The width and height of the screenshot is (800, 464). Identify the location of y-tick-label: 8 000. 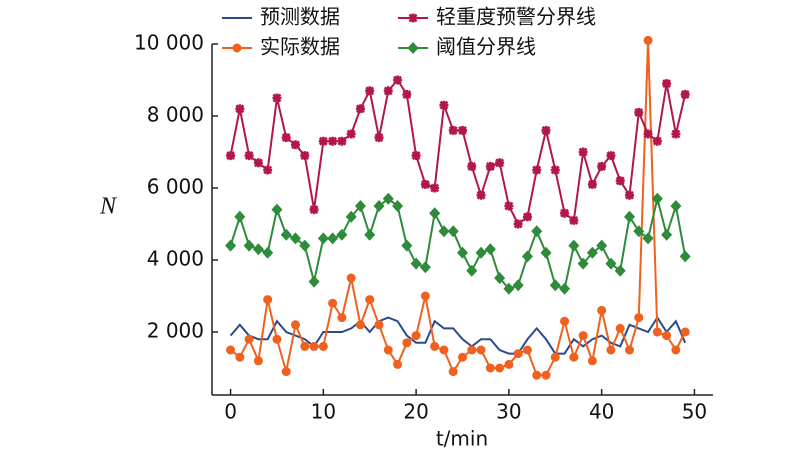
(175, 115).